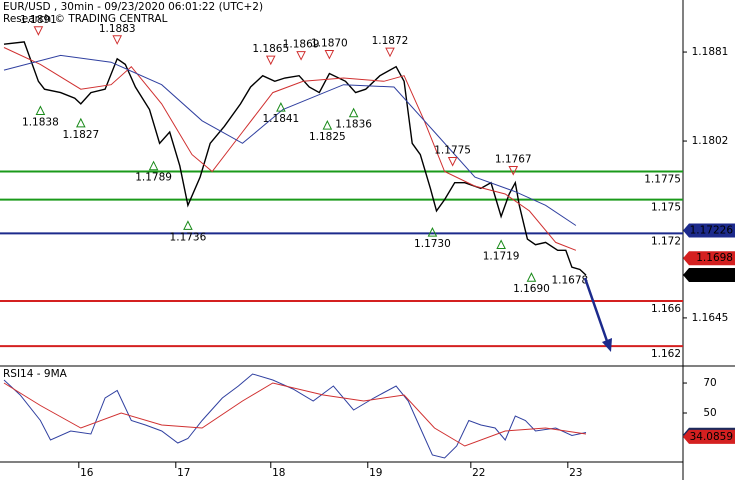 This screenshot has width=735, height=480. What do you see at coordinates (513, 159) in the screenshot?
I see `high-label: 1.1767` at bounding box center [513, 159].